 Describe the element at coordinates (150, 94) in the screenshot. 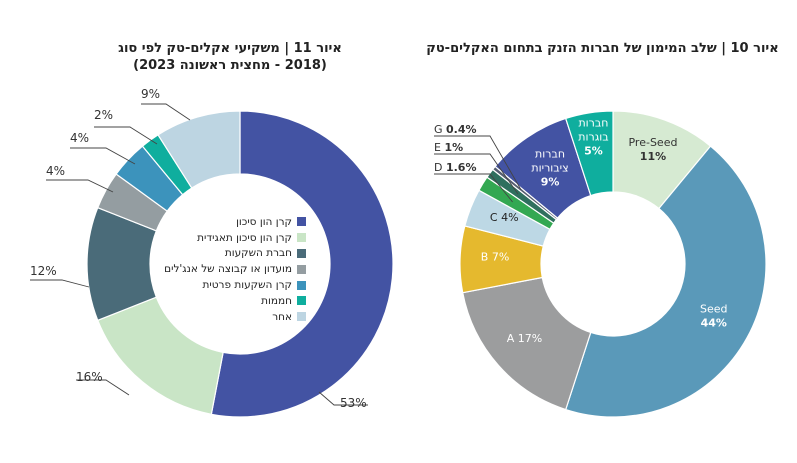

I see `left-value-label-6: 9%` at that location.